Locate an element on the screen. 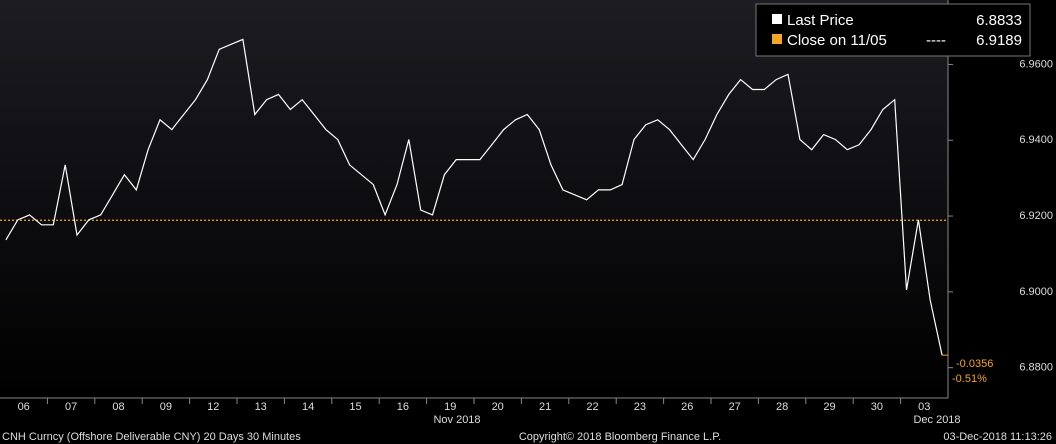 Image resolution: width=1056 pixels, height=444 pixels. legend-value: 6.9189 is located at coordinates (999, 40).